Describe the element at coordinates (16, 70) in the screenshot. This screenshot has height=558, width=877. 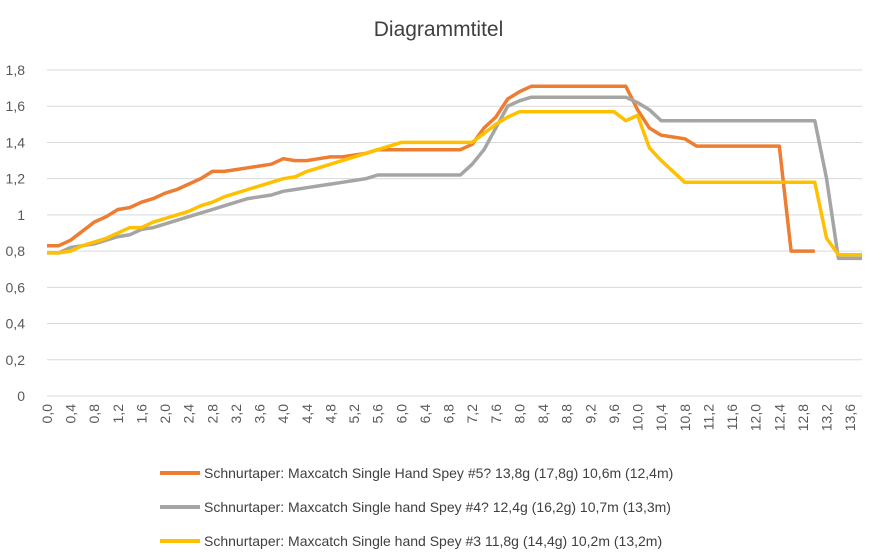
I see `y-tick-label: 1,8` at that location.